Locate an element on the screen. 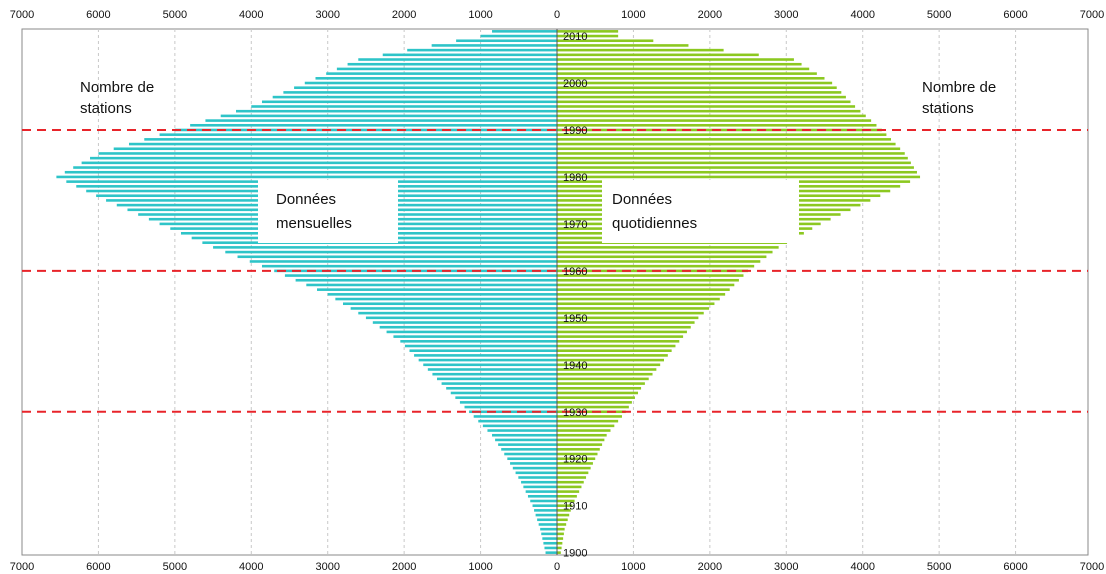  right-bar-1932 is located at coordinates (594, 402).